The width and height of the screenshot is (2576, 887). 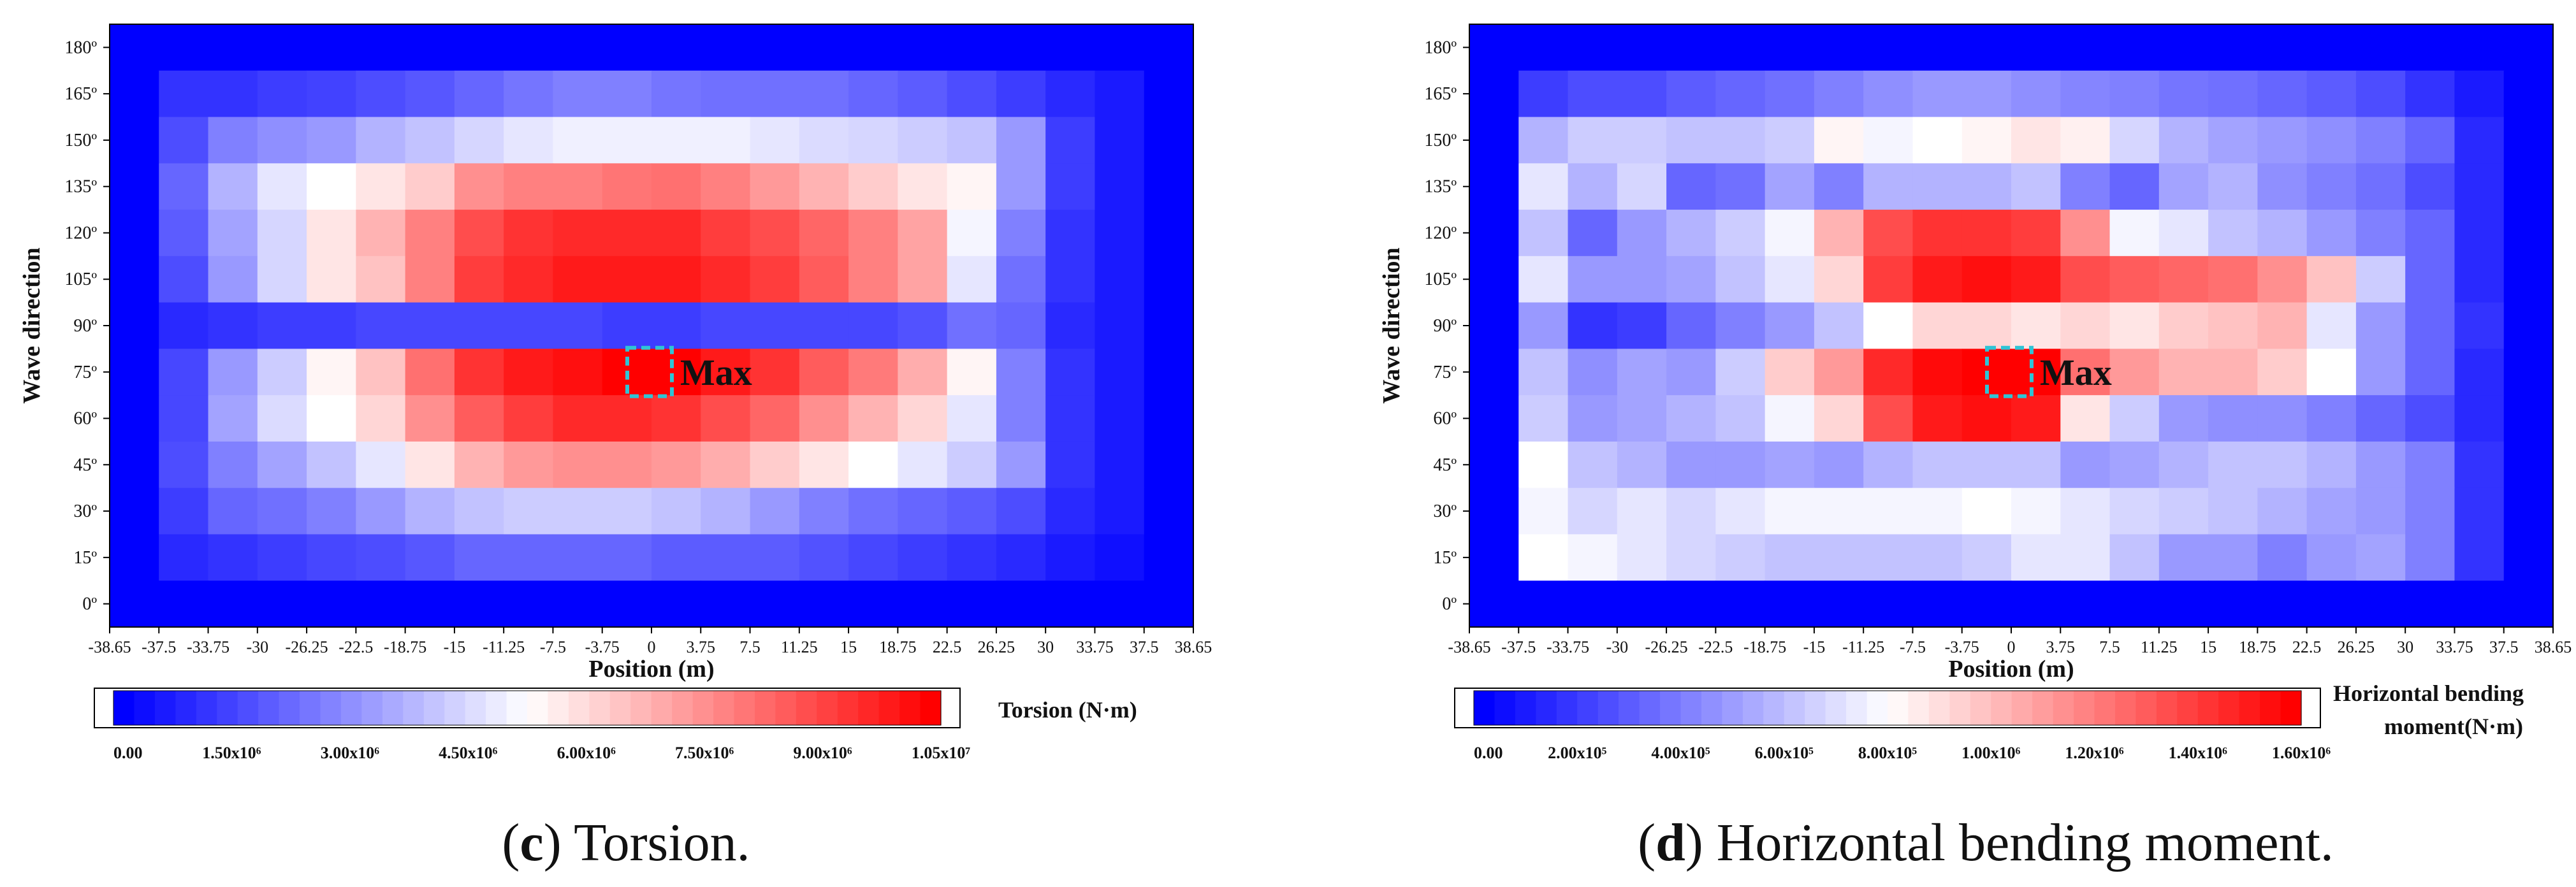 I want to click on x-tick-label: 30, so click(x=2405, y=647).